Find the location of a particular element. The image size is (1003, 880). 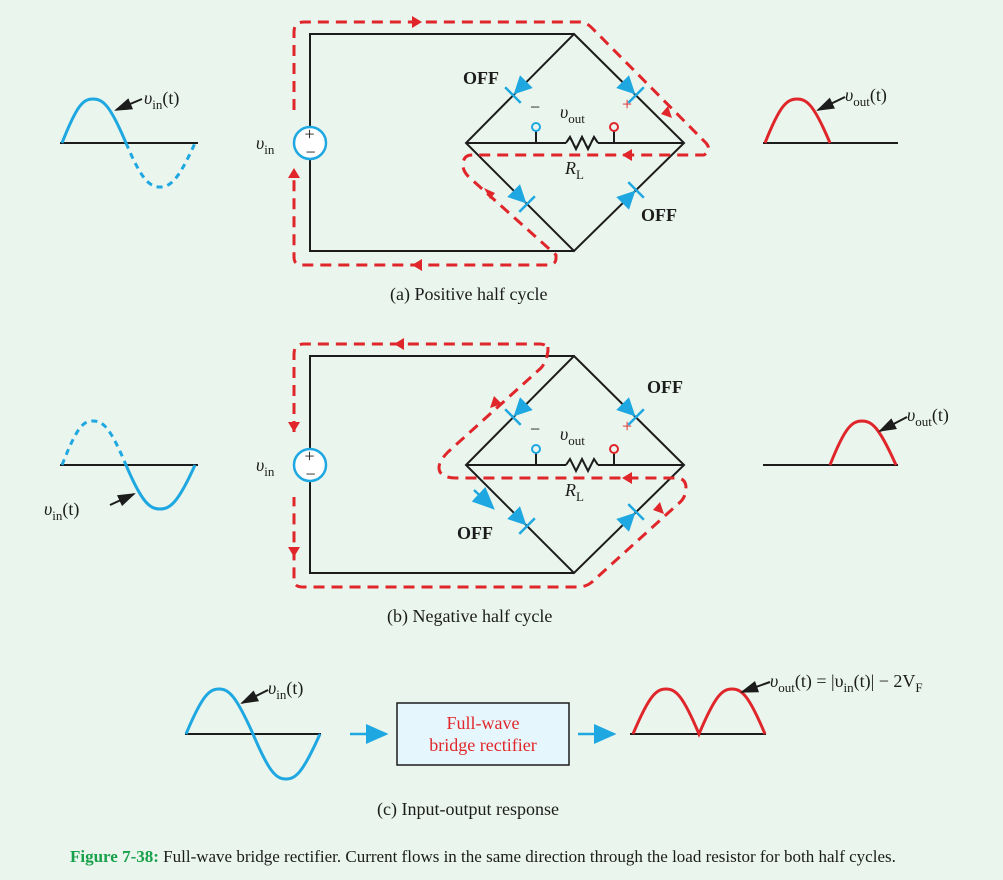

input-label-c: υin(t) is located at coordinates (285, 690).